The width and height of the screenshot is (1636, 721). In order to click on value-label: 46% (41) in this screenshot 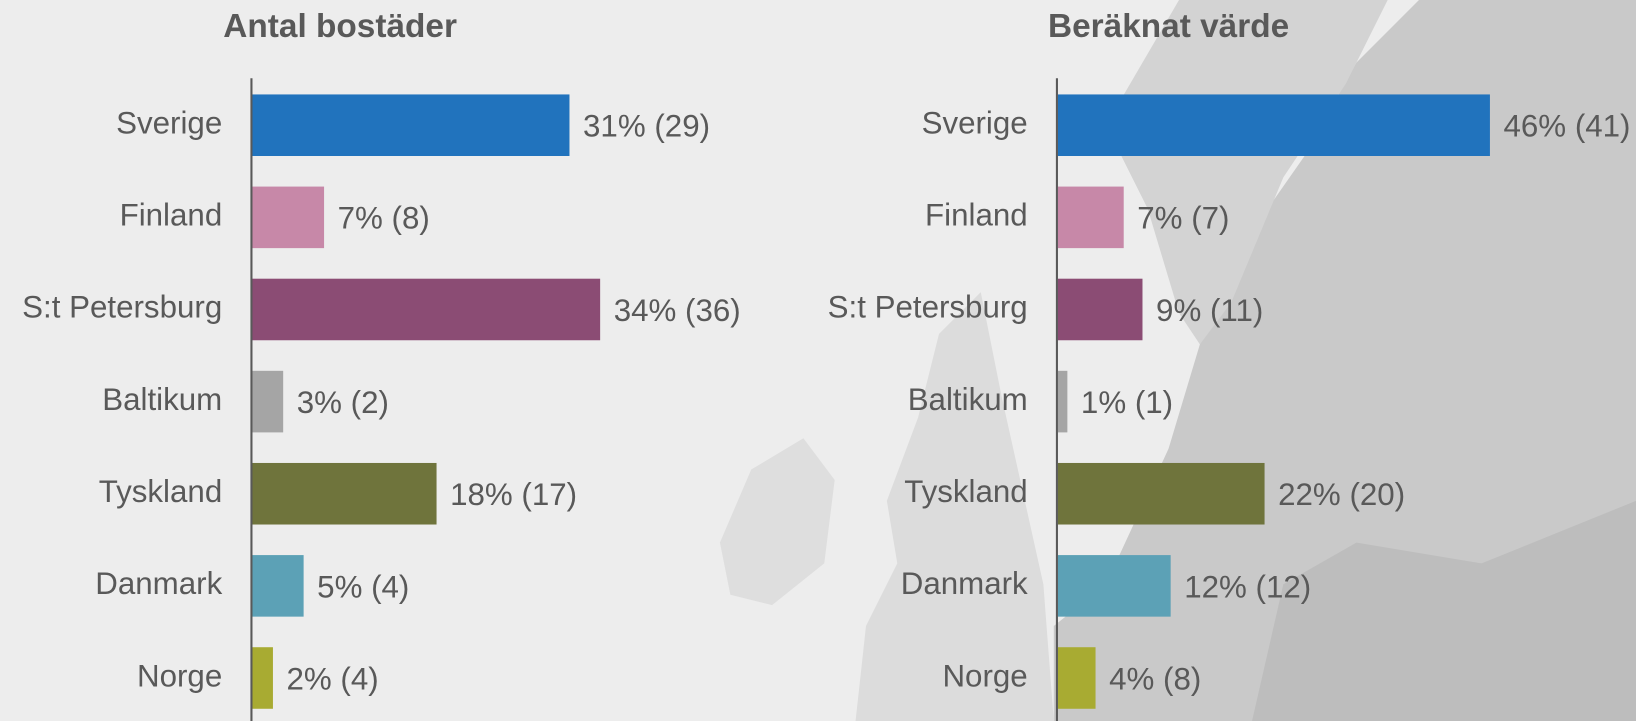, I will do `click(1566, 126)`.